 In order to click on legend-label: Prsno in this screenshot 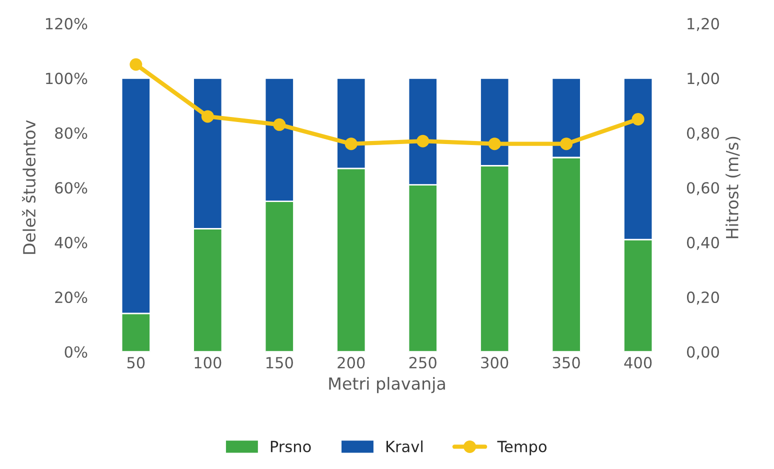, I will do `click(290, 446)`.